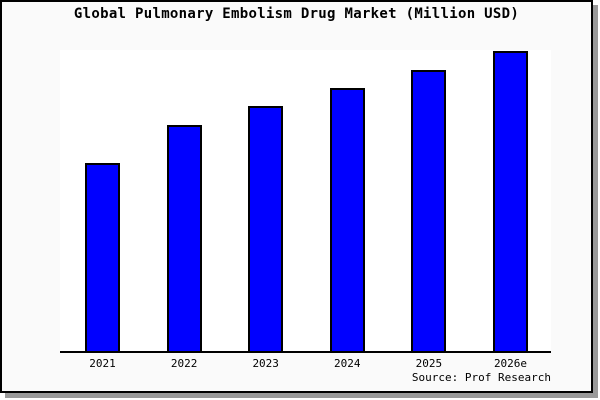 The image size is (600, 400). I want to click on x-tick-label-2026e: 2026e, so click(510, 363).